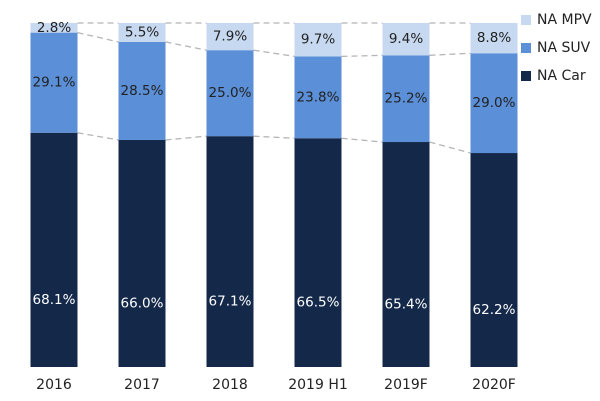 This screenshot has width=600, height=401. I want to click on legend-label: NA Car, so click(561, 76).